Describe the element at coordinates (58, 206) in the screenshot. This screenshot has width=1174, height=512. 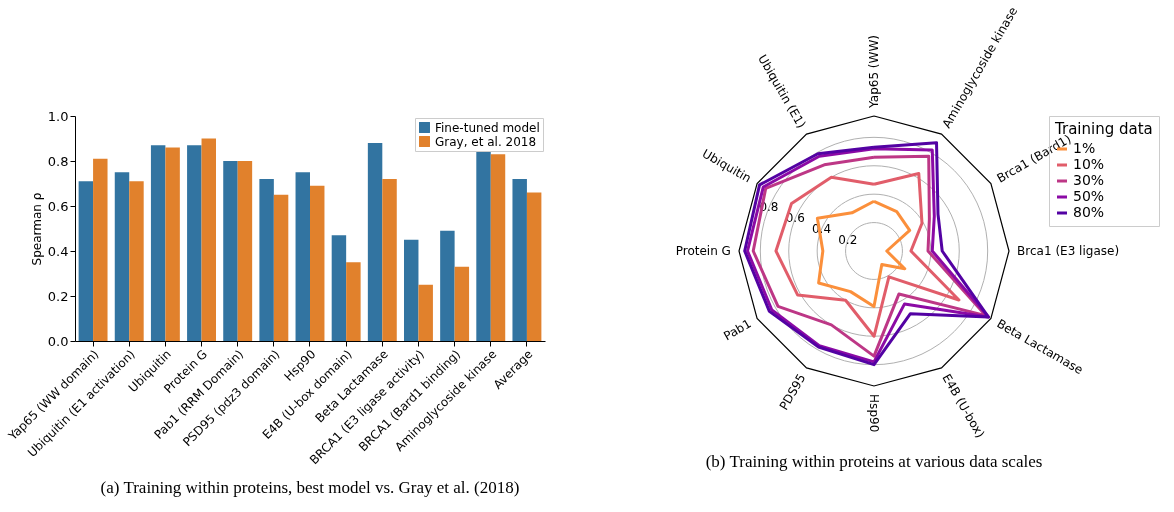
I see `y-tick-label: 0.6` at that location.